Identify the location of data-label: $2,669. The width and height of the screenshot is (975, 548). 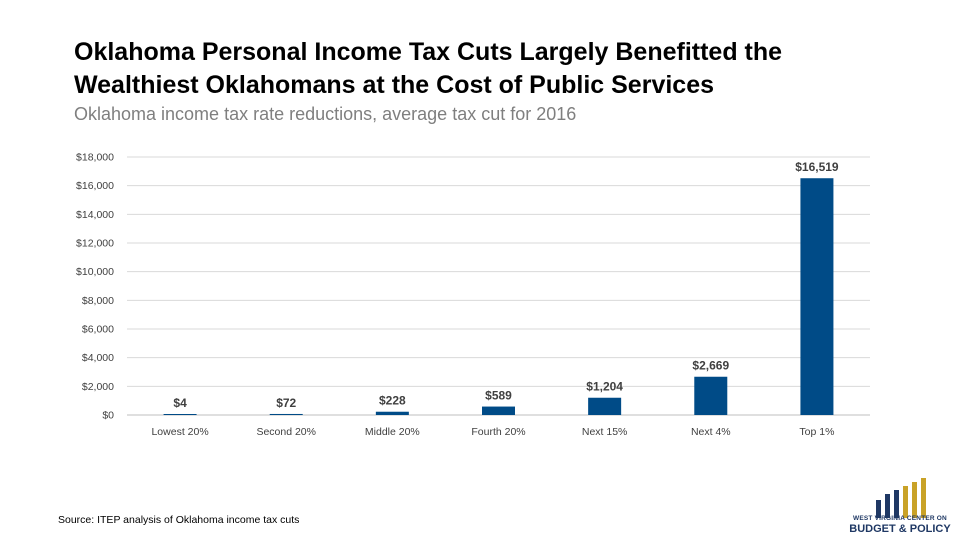
(710, 366).